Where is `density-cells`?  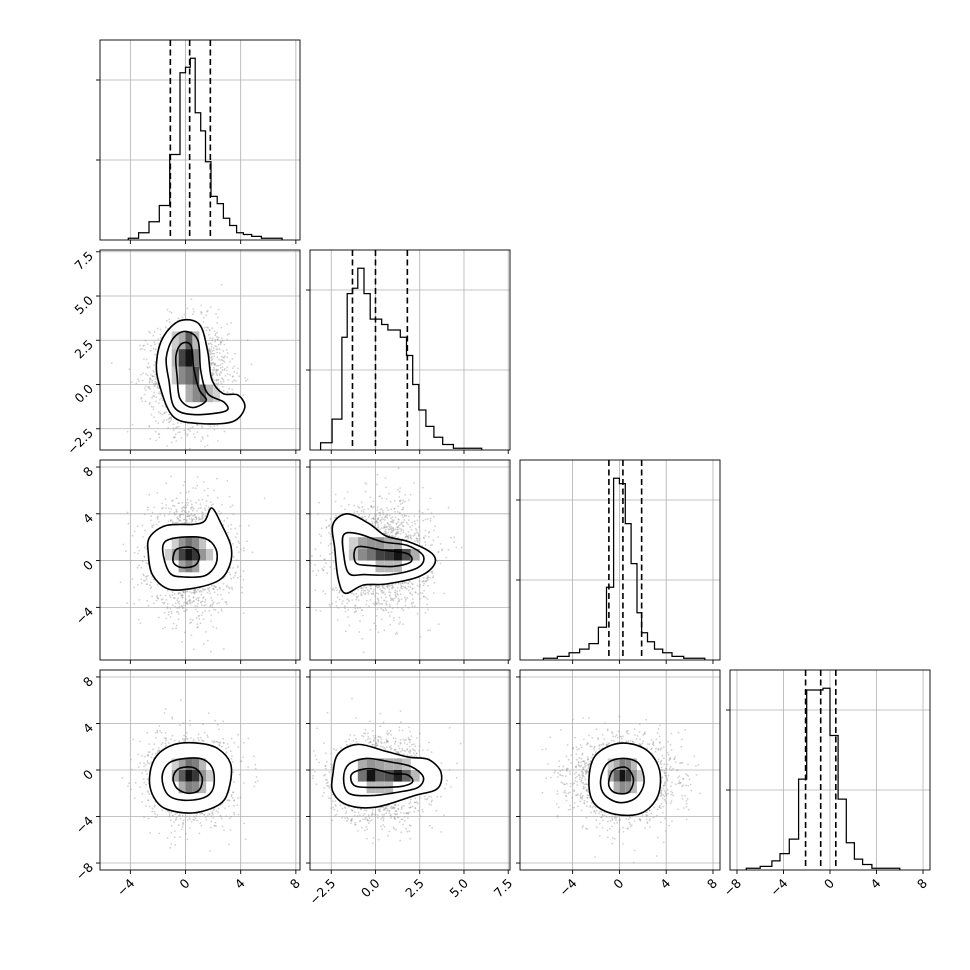 density-cells is located at coordinates (192, 776).